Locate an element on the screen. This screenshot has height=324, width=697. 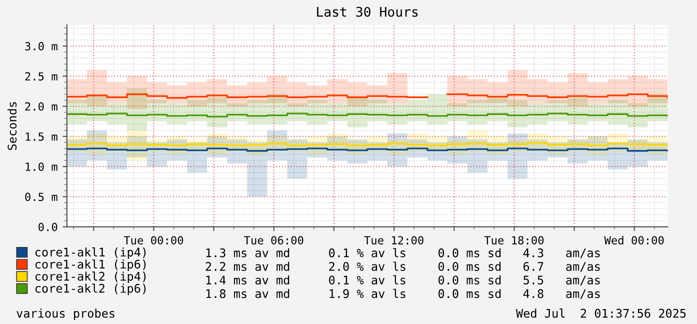
text: 2.0 % av ls is located at coordinates (367, 266).